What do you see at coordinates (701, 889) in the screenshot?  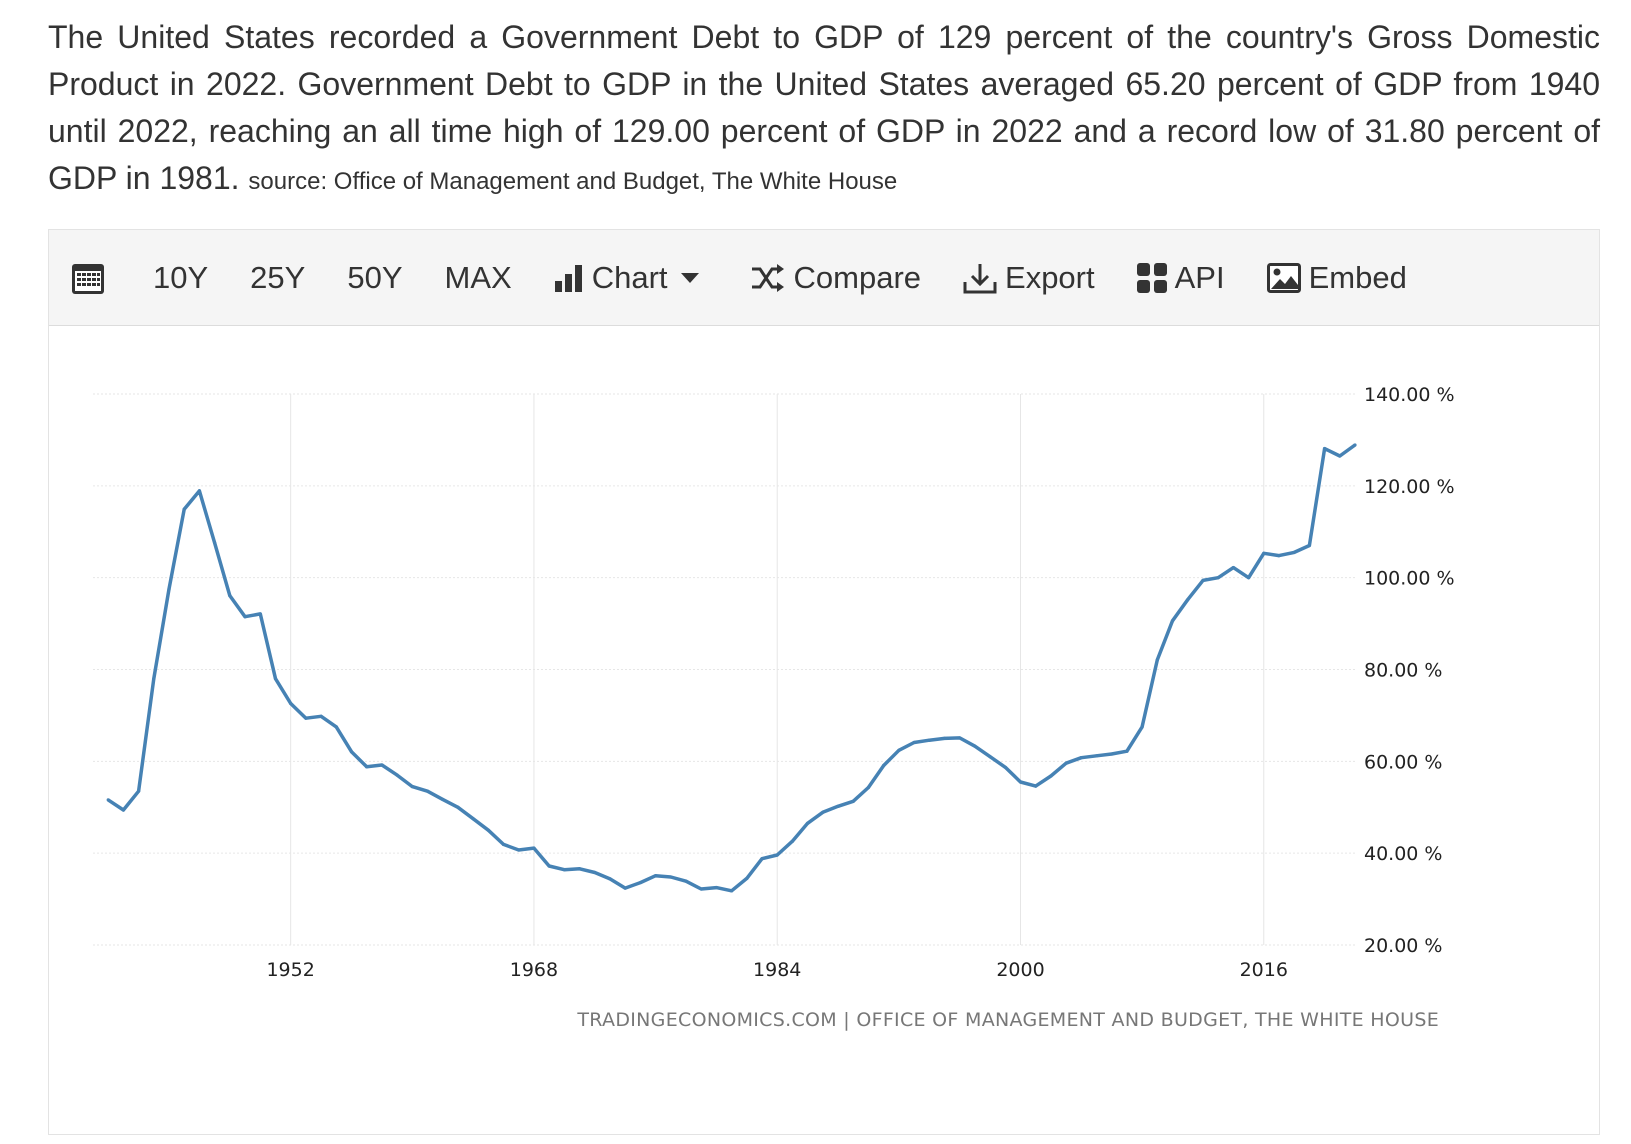 I see `data-point-1979` at bounding box center [701, 889].